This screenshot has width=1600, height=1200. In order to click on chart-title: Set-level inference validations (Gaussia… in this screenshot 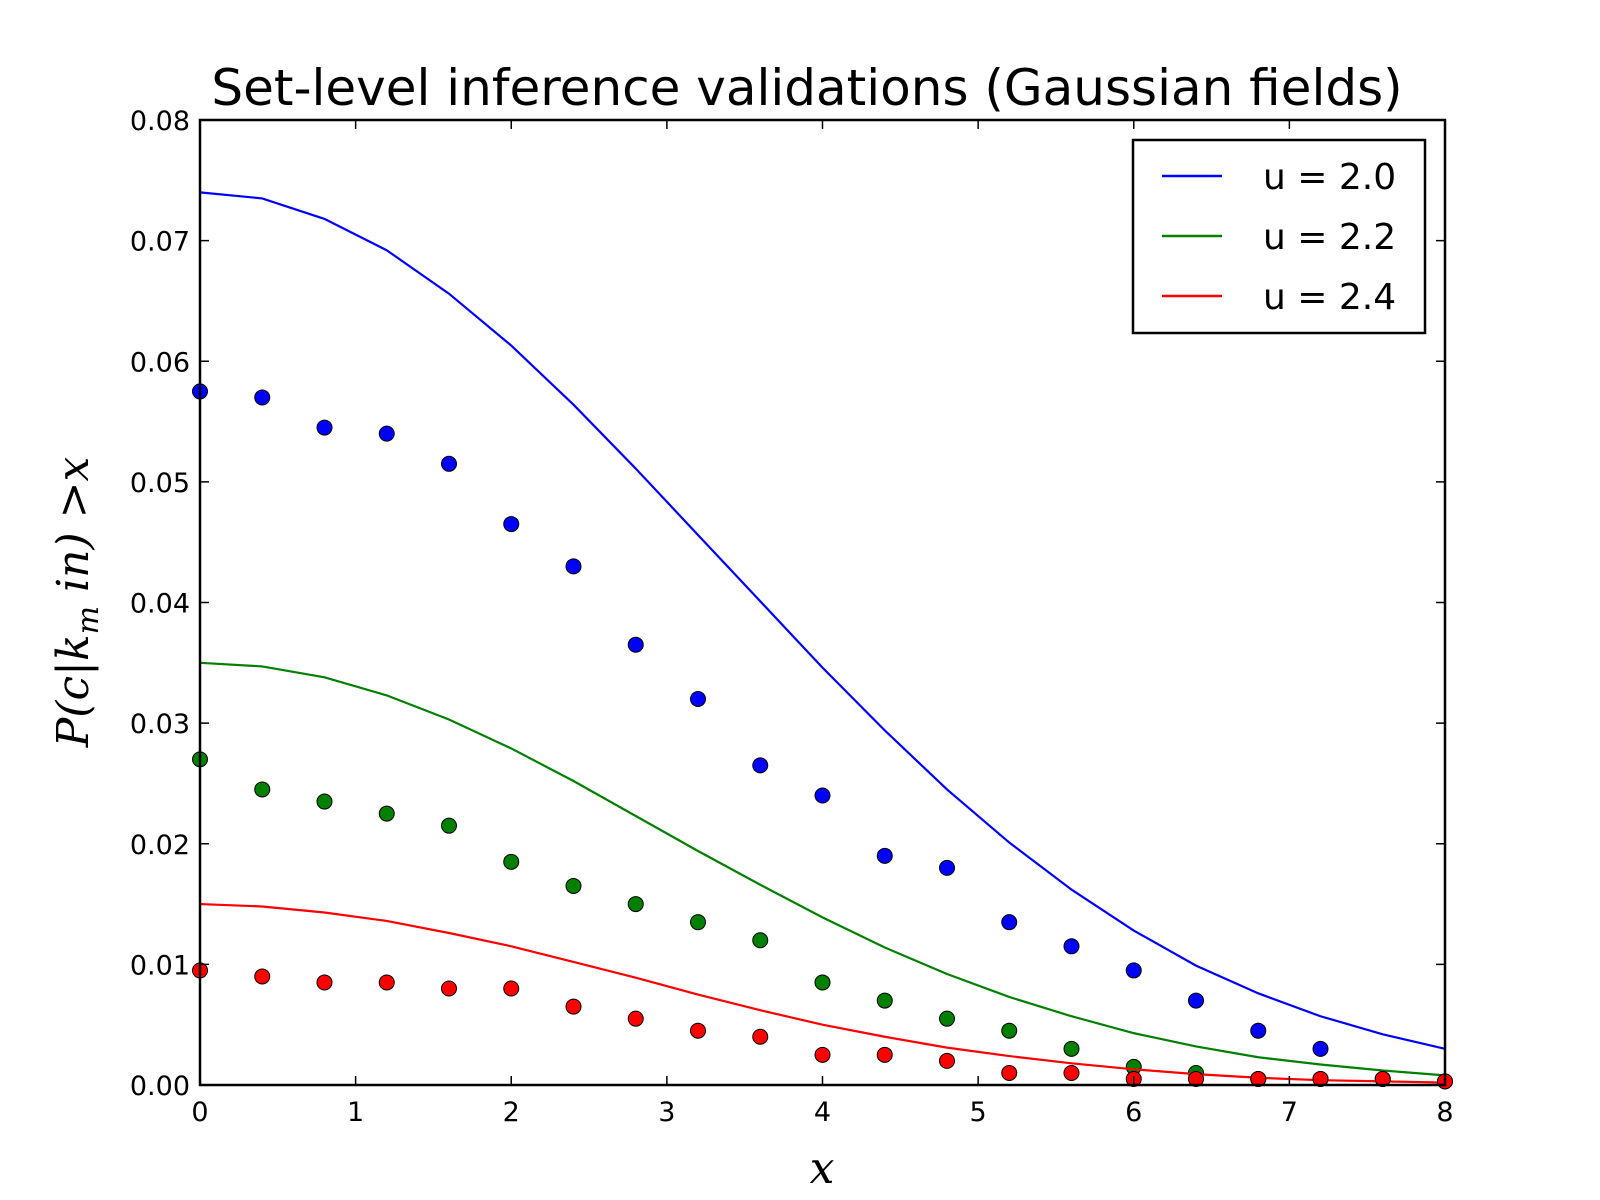, I will do `click(806, 88)`.